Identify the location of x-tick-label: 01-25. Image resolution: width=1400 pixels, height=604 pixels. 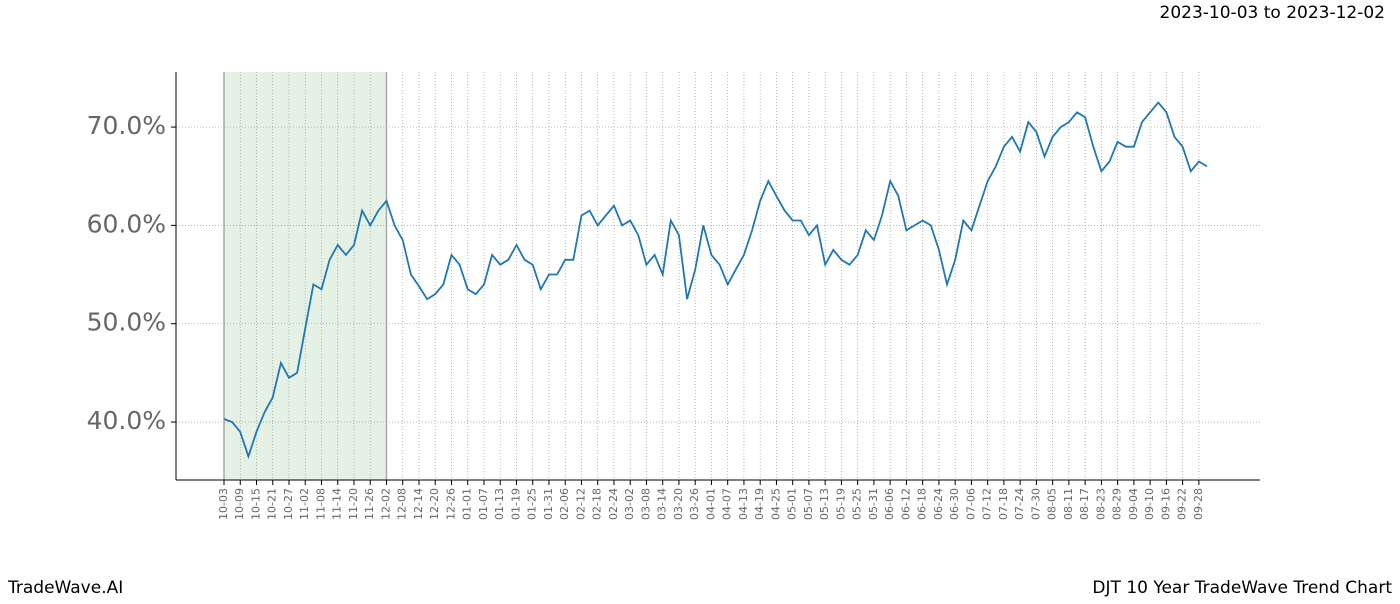
(532, 504).